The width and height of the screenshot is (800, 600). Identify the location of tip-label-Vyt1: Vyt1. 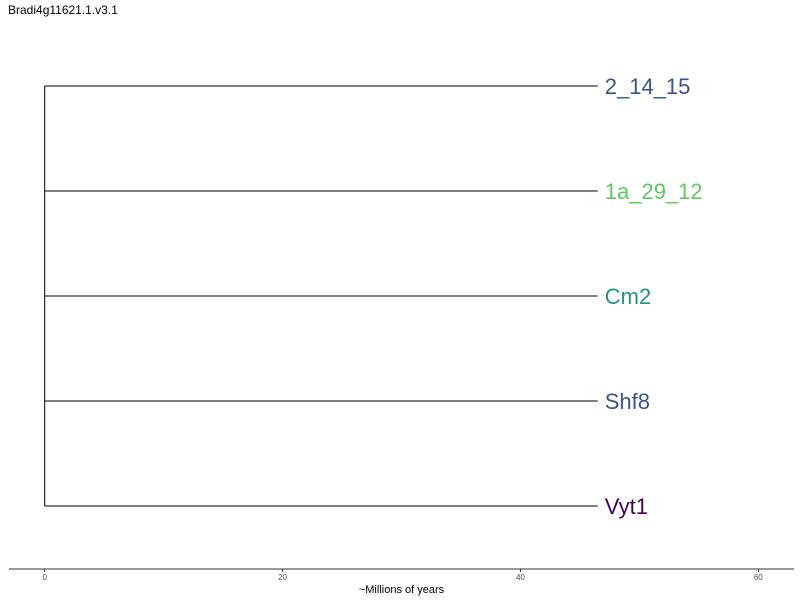
(626, 506).